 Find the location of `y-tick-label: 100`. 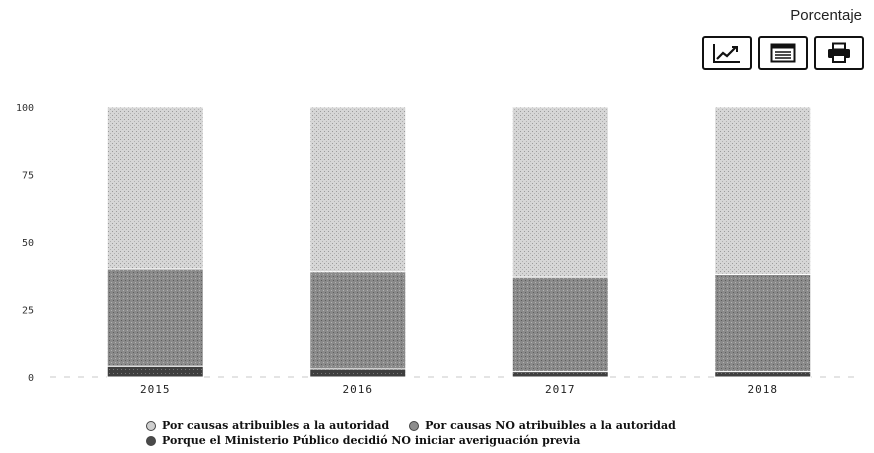

y-tick-label: 100 is located at coordinates (25, 108).